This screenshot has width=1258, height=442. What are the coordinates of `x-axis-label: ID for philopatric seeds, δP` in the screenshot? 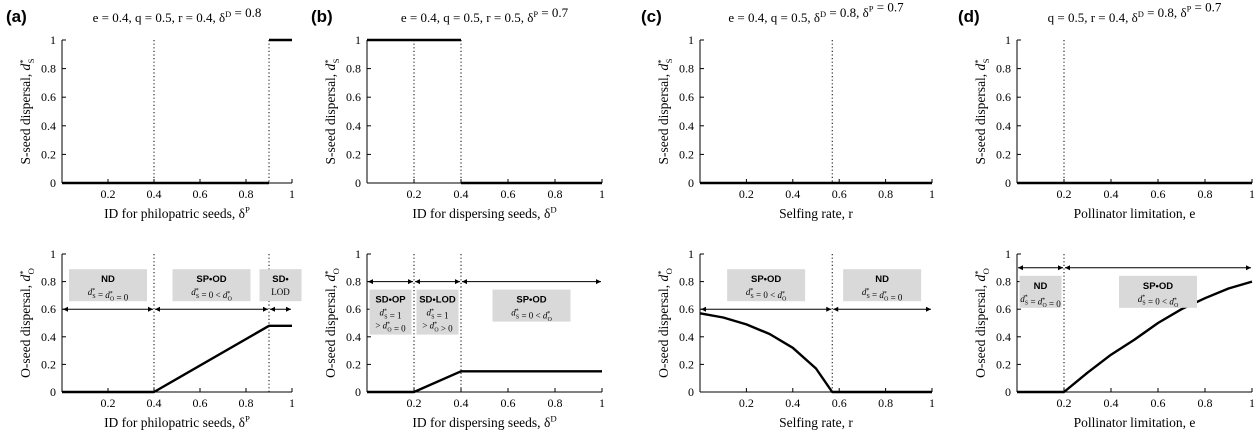 It's located at (177, 213).